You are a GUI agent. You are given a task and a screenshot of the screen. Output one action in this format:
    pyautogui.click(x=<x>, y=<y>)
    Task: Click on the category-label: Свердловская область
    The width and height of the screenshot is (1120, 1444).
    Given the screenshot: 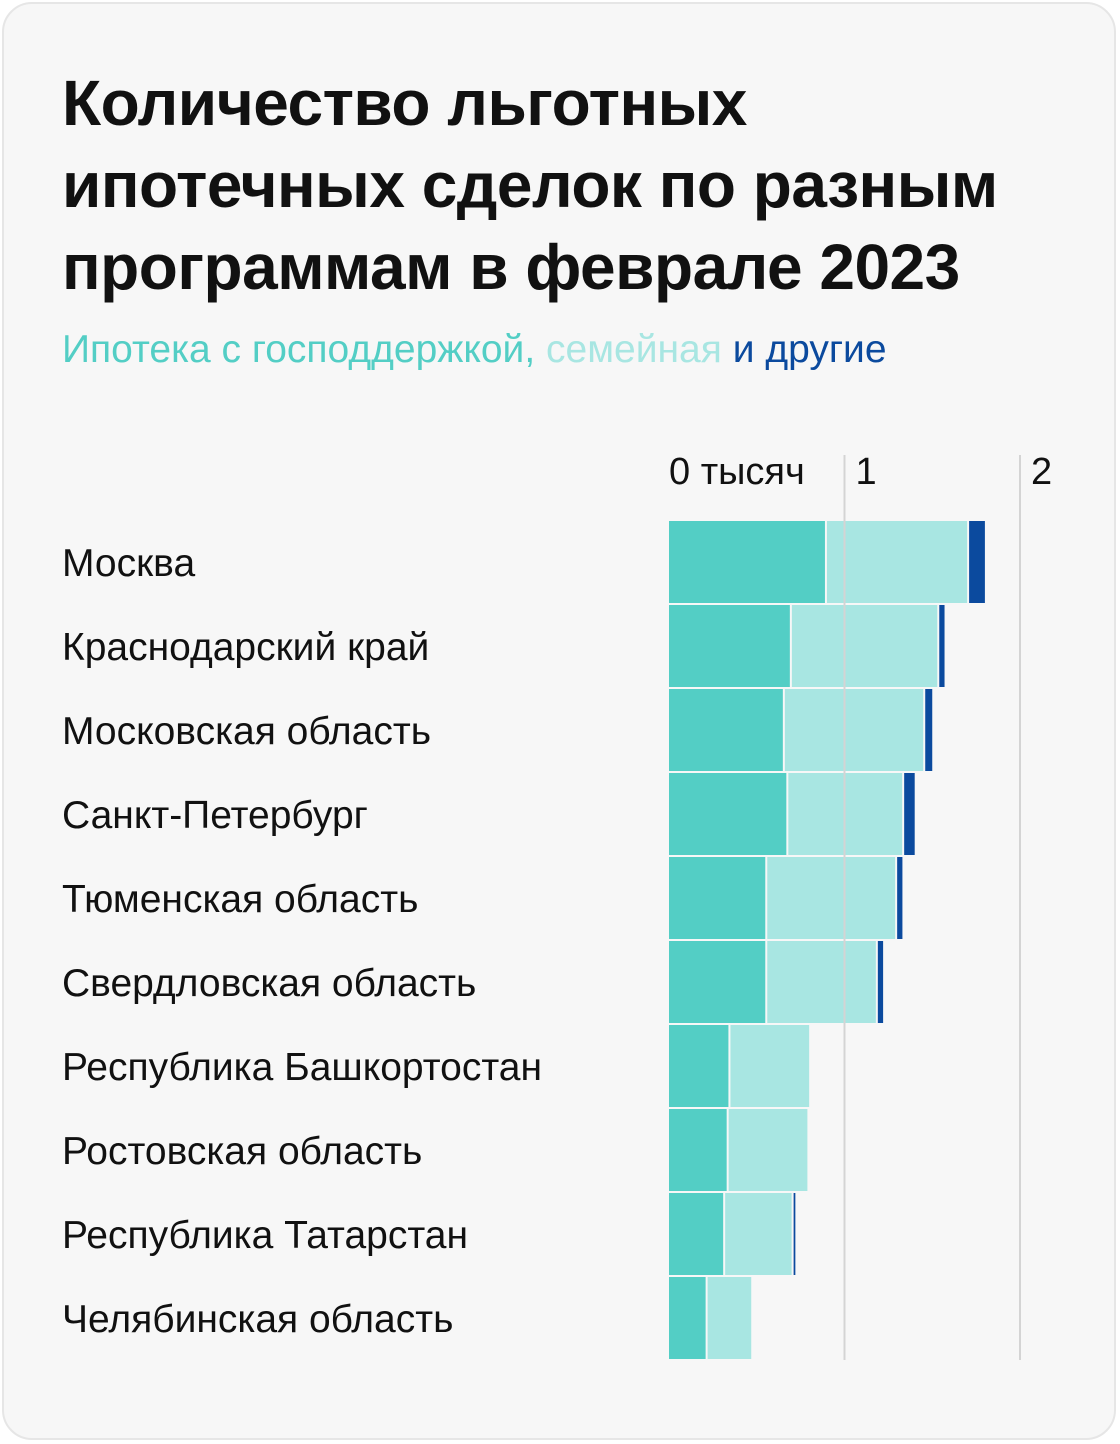 What is the action you would take?
    pyautogui.click(x=269, y=983)
    